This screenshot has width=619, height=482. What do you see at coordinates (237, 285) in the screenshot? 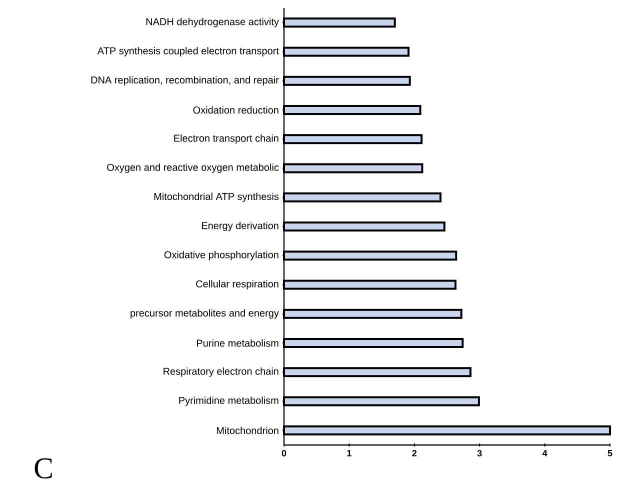
I see `y-tick-label: Cellular respiration` at bounding box center [237, 285].